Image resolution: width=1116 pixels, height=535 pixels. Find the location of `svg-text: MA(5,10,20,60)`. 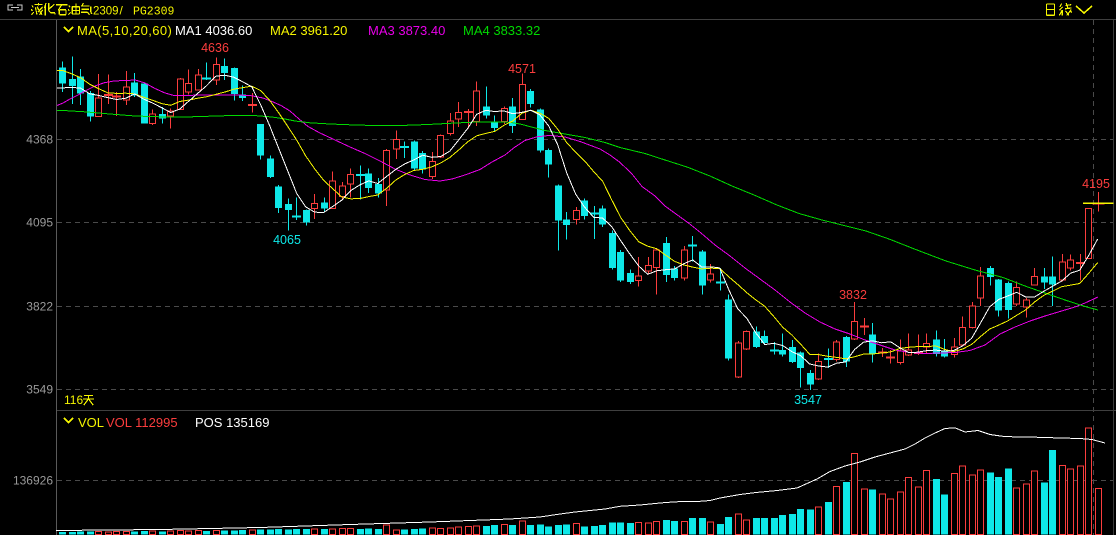

svg-text: MA(5,10,20,60) is located at coordinates (124, 30).